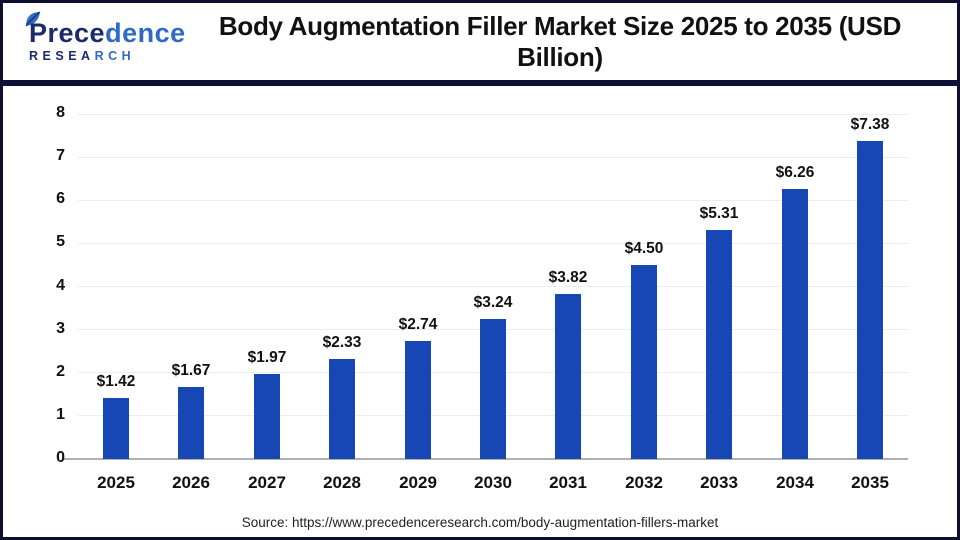  Describe the element at coordinates (644, 482) in the screenshot. I see `x-tick-2032: 2032` at that location.